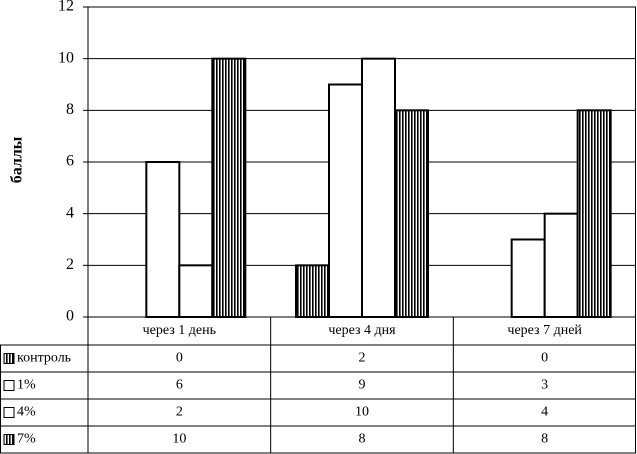  What do you see at coordinates (70, 264) in the screenshot?
I see `y-tick-label: 2` at bounding box center [70, 264].